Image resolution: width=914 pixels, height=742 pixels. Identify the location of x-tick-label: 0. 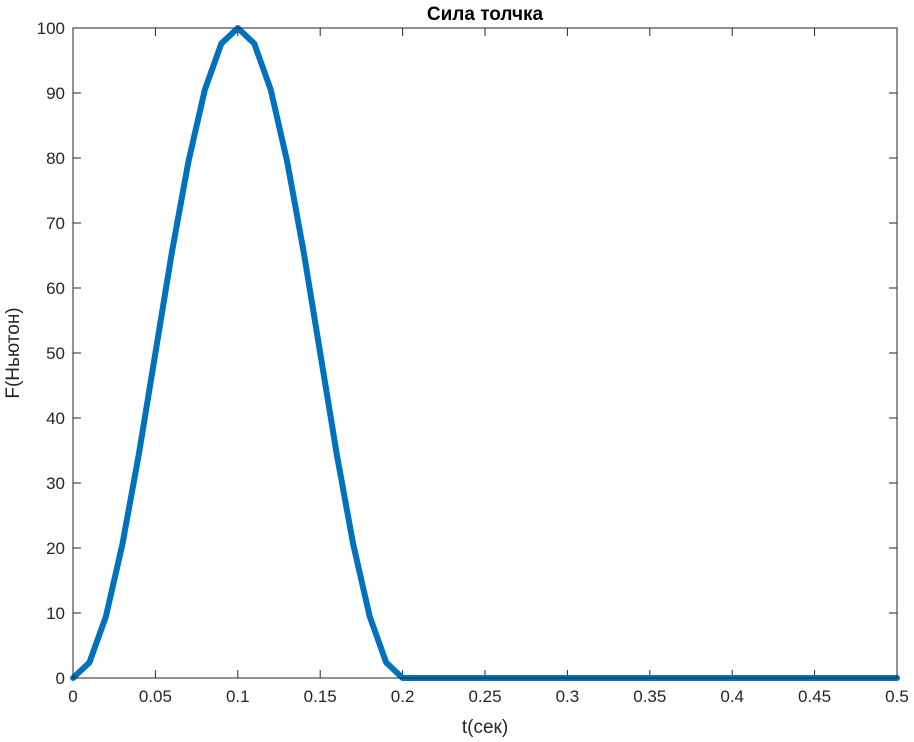
(72, 696).